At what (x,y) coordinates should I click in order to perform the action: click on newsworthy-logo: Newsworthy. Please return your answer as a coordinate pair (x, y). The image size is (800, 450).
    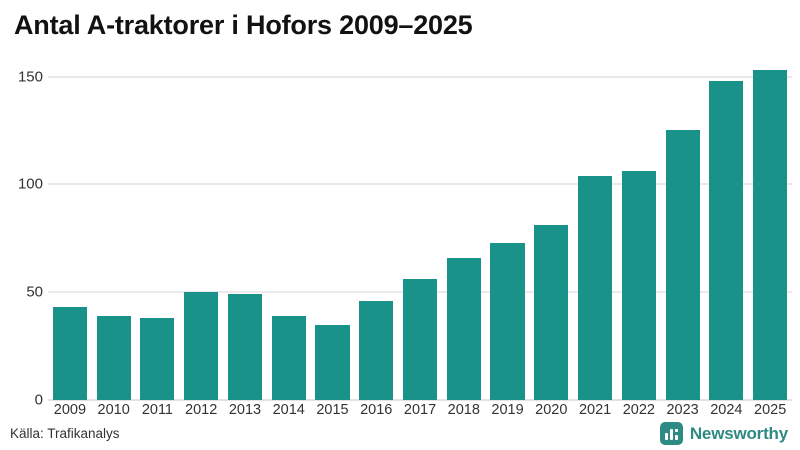
    Looking at the image, I should click on (723, 433).